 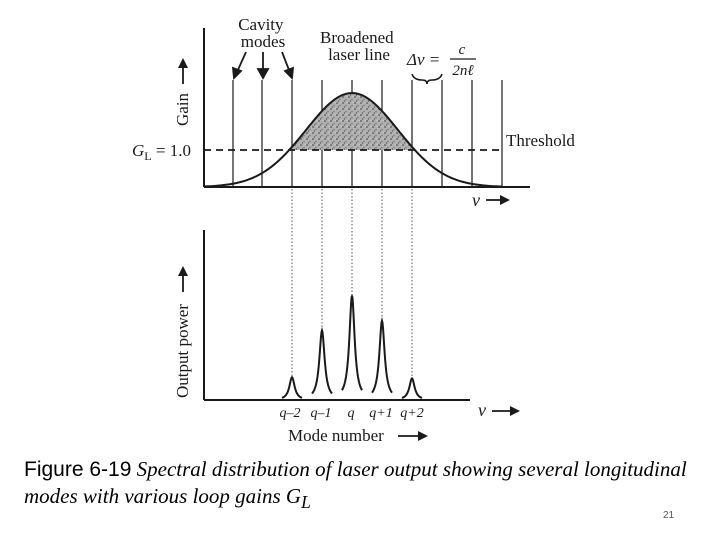 I want to click on mode-label-q-2: q–2, so click(x=290, y=413).